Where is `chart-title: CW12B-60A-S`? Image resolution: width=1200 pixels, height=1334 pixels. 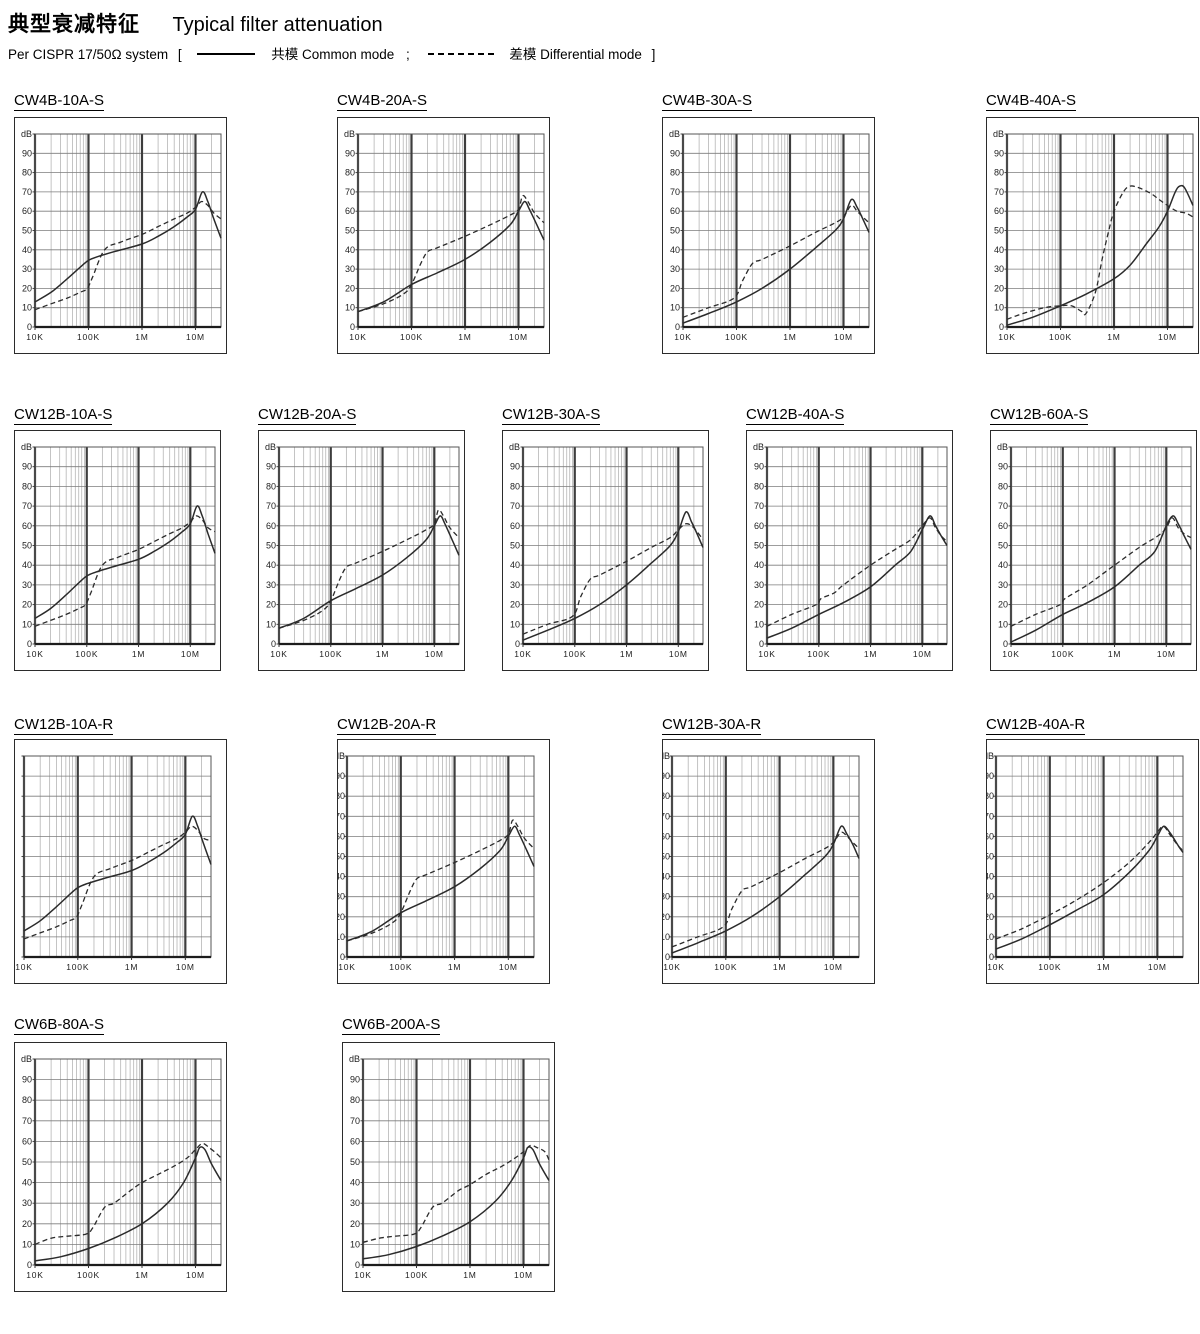
chart-title: CW12B-60A-S is located at coordinates (1039, 415).